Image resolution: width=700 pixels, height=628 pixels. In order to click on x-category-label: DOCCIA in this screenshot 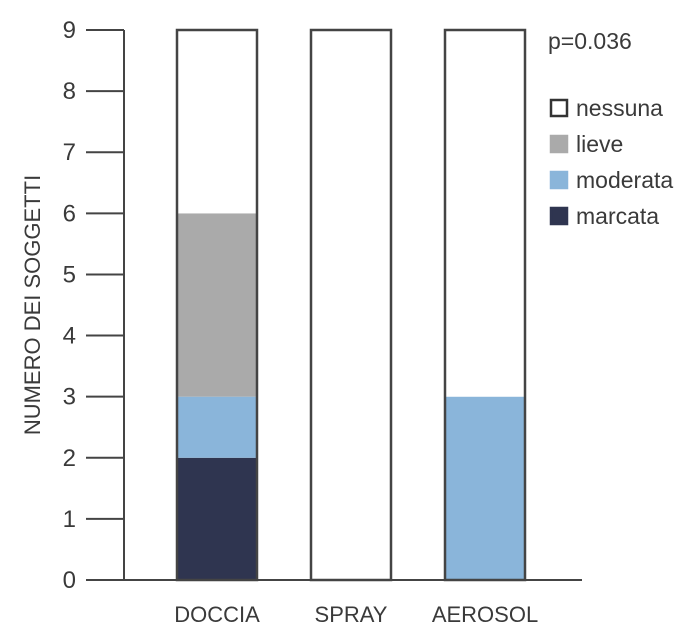, I will do `click(217, 614)`.